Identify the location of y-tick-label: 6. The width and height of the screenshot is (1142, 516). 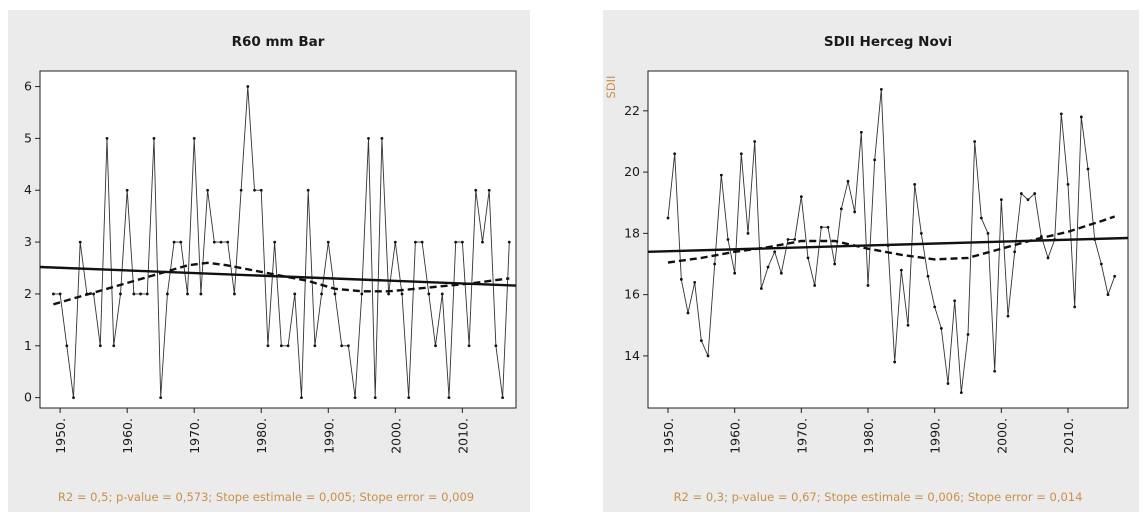
(28, 86).